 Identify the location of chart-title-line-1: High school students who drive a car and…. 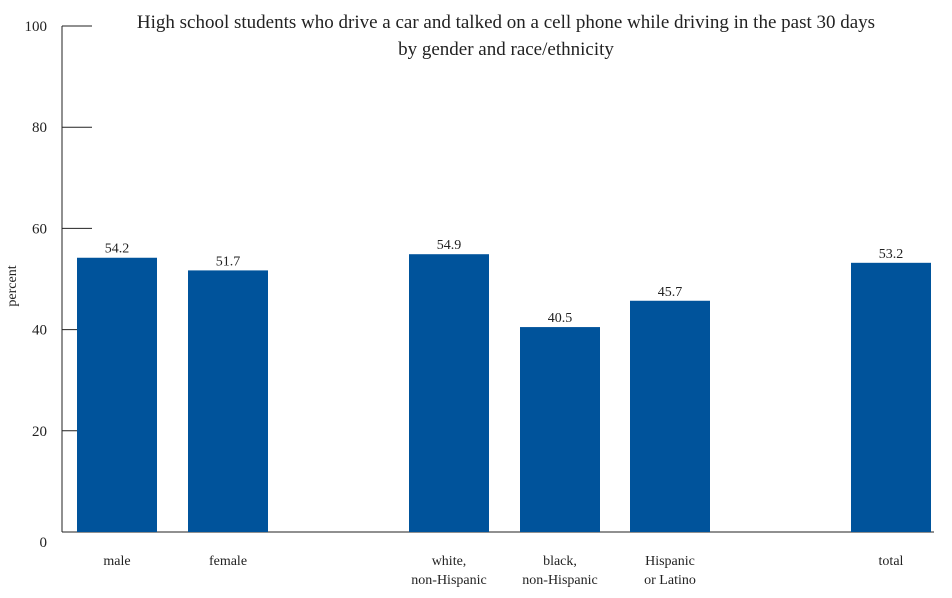
(506, 22).